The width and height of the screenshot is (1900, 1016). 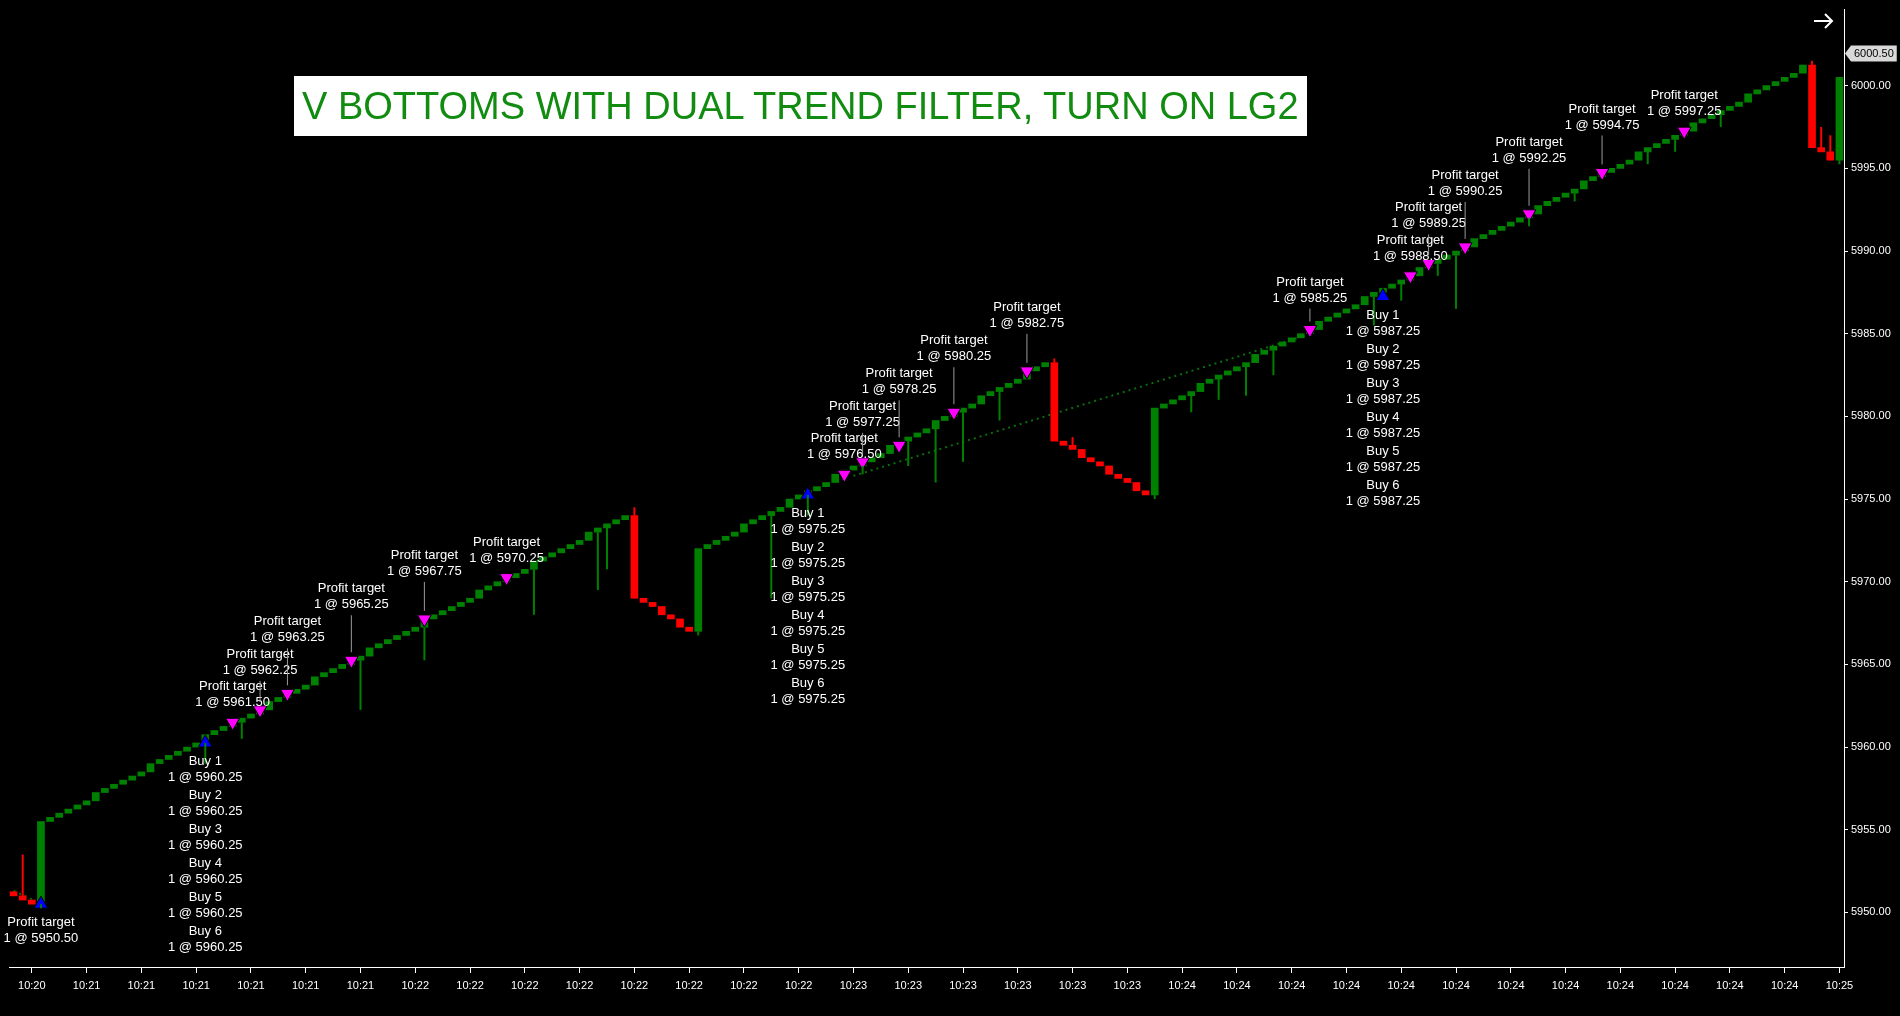 What do you see at coordinates (1874, 52) in the screenshot?
I see `text: 6000.50` at bounding box center [1874, 52].